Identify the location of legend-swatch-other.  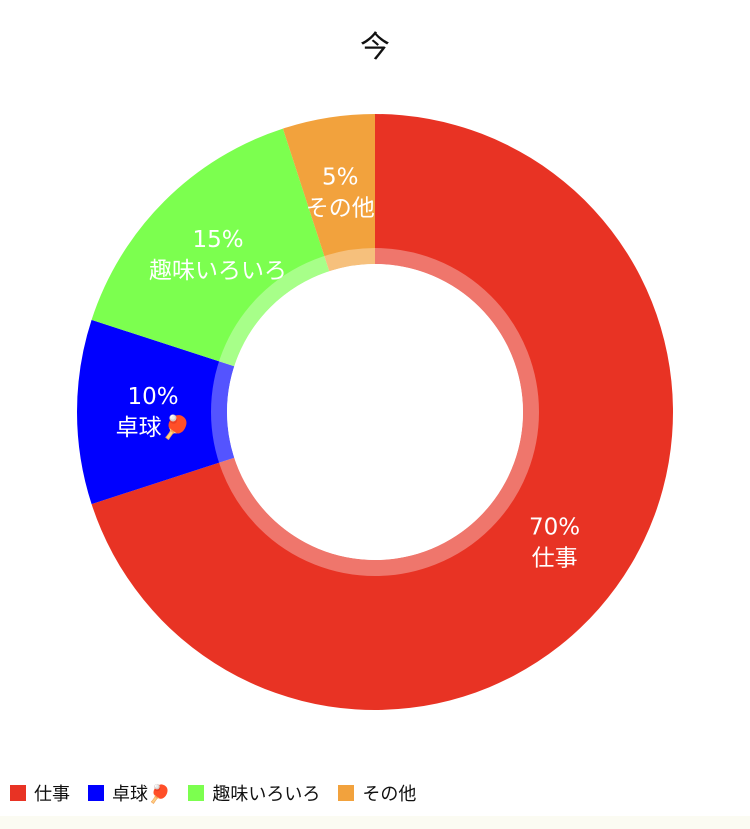
(346, 793).